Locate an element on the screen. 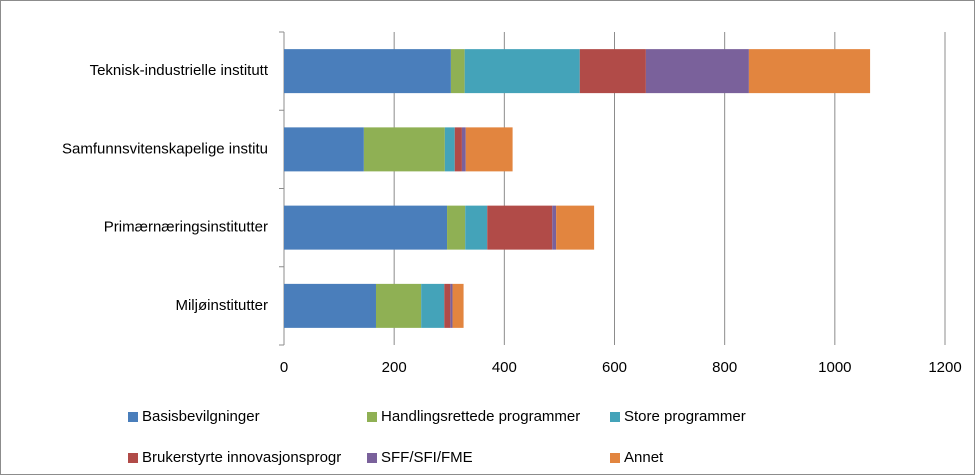  y-tick-label: Primærnæringsinstitutter is located at coordinates (186, 227).